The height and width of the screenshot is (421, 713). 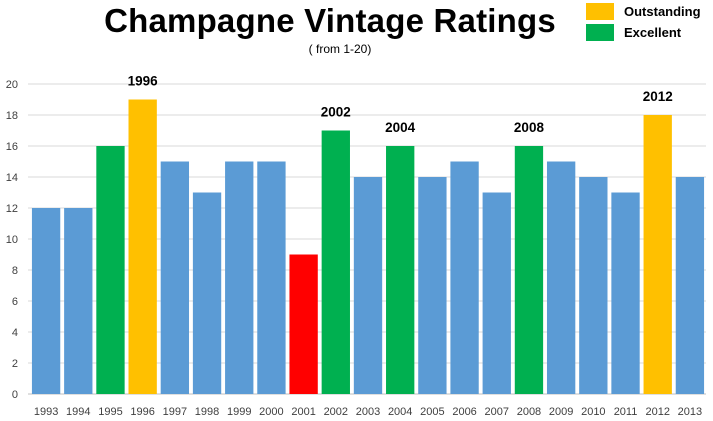 I want to click on y-tick-label: 18, so click(x=12, y=116).